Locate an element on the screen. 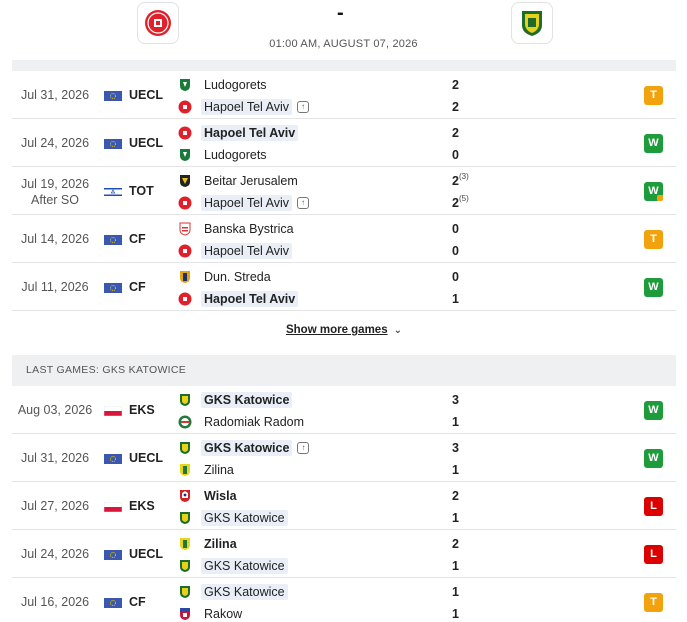 The image size is (687, 622). radomiak-logo-icon is located at coordinates (185, 422).